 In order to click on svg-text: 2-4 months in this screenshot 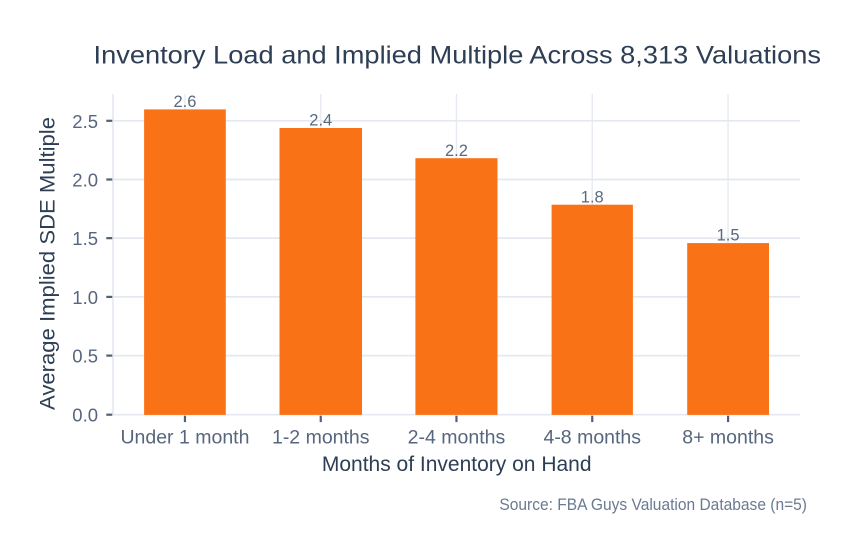, I will do `click(457, 438)`.